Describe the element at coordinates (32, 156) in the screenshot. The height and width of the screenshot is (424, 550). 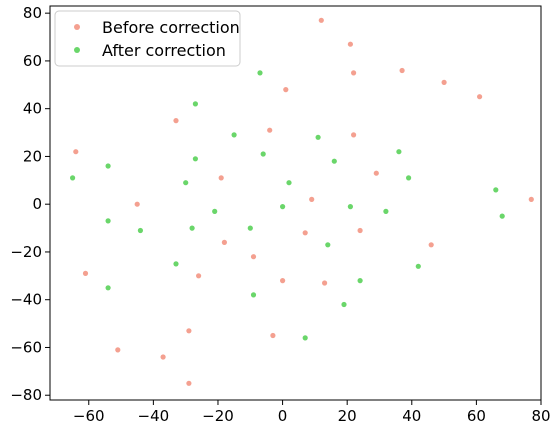
I see `y-tick-label-5: 20` at that location.